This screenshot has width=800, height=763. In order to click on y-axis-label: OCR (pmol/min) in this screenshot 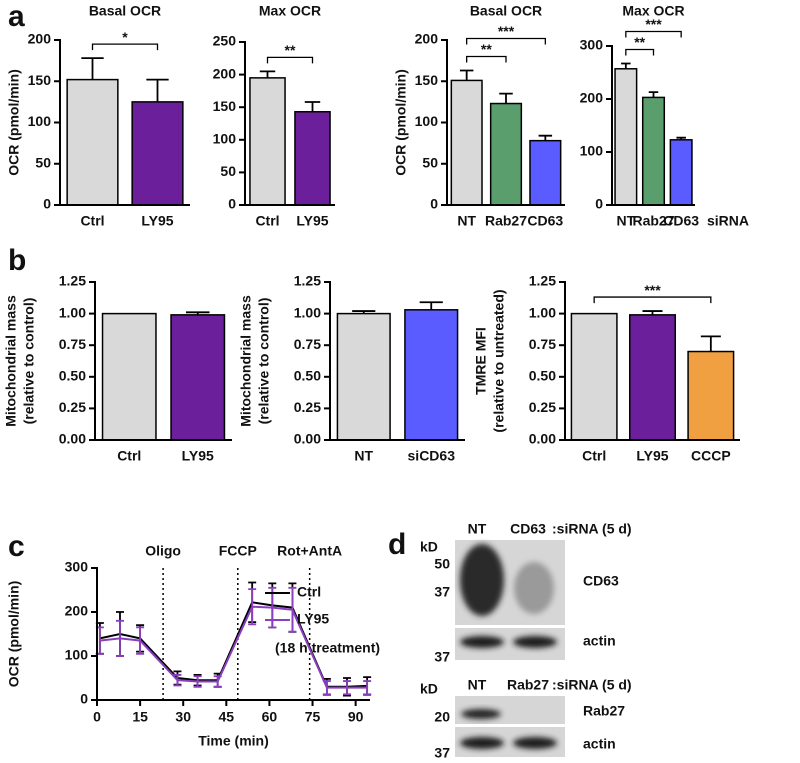, I will do `click(14, 634)`.